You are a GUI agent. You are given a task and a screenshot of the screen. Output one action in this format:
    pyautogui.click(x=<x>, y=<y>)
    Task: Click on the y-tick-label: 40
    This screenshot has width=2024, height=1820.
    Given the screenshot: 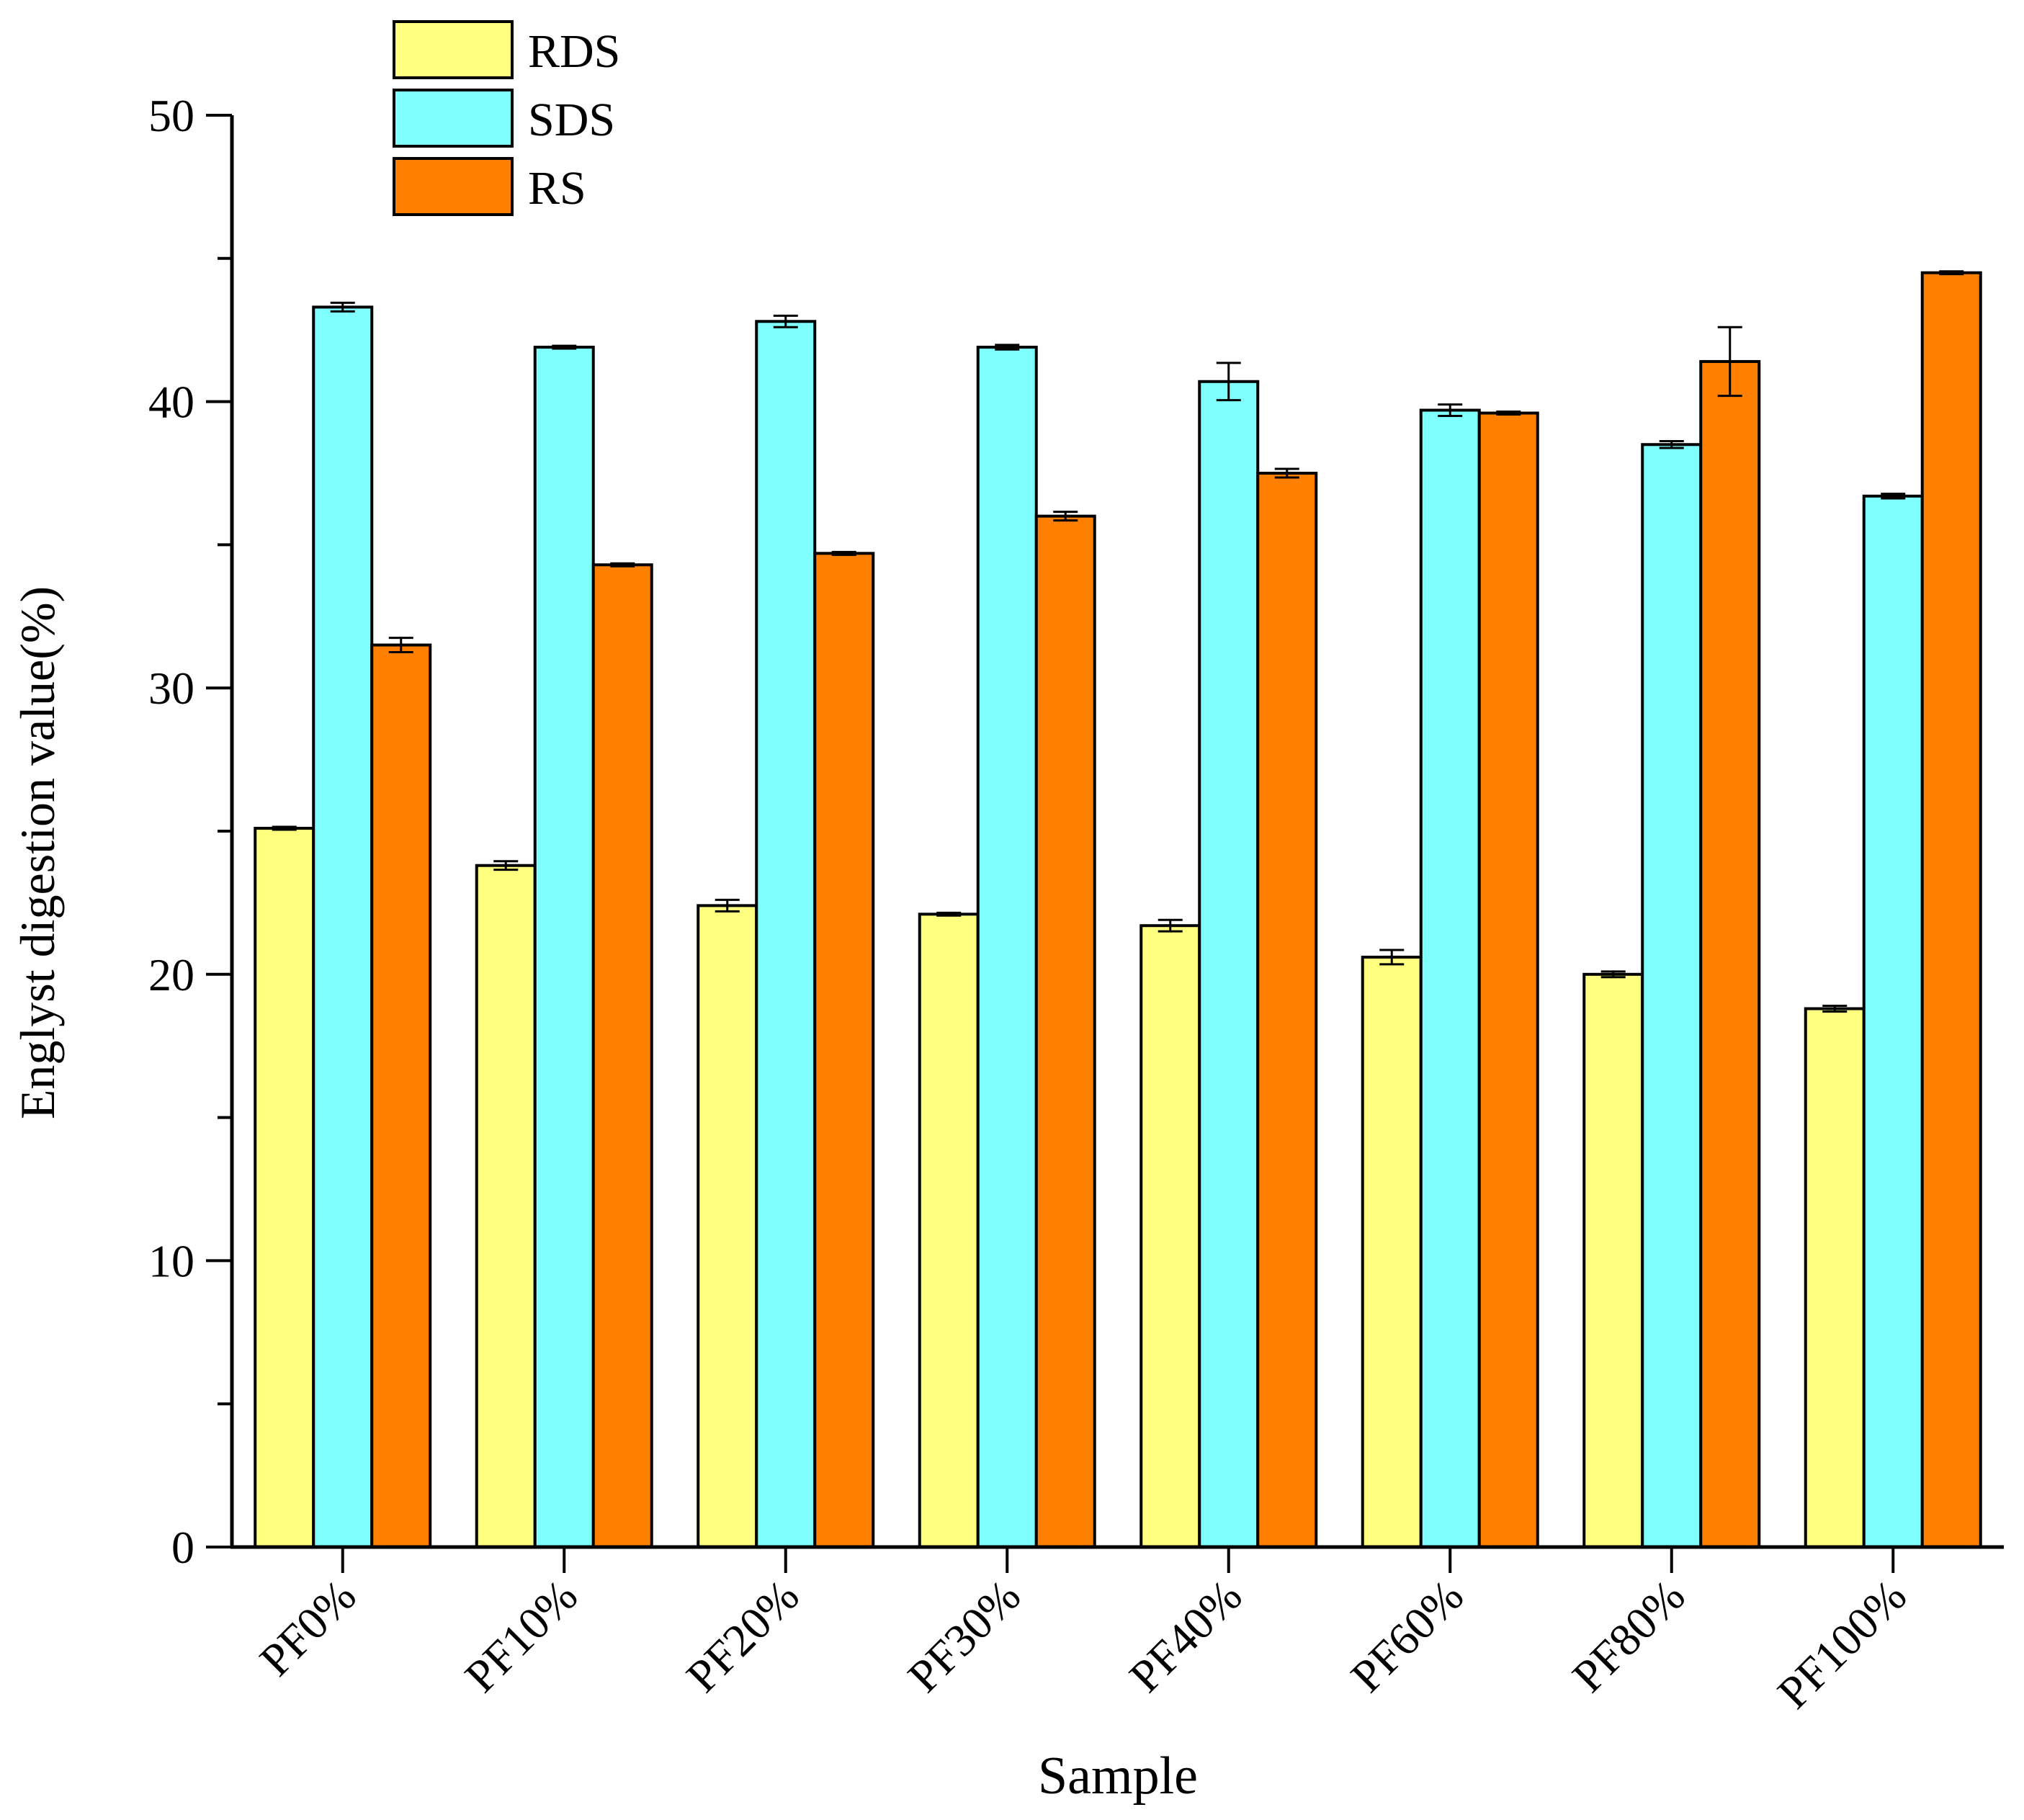 What is the action you would take?
    pyautogui.click(x=171, y=402)
    